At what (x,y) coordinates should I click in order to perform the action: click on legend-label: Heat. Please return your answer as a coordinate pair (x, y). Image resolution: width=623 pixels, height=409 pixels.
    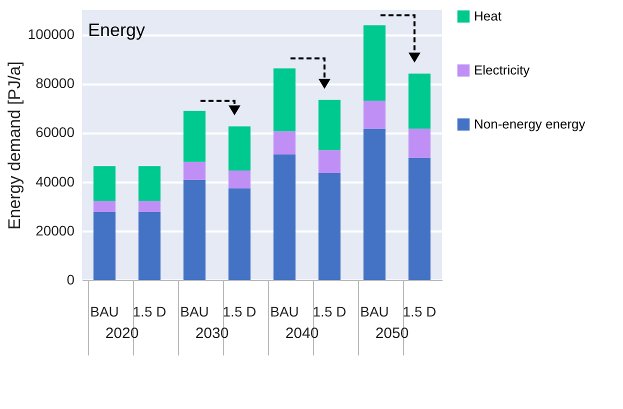
    Looking at the image, I should click on (488, 16).